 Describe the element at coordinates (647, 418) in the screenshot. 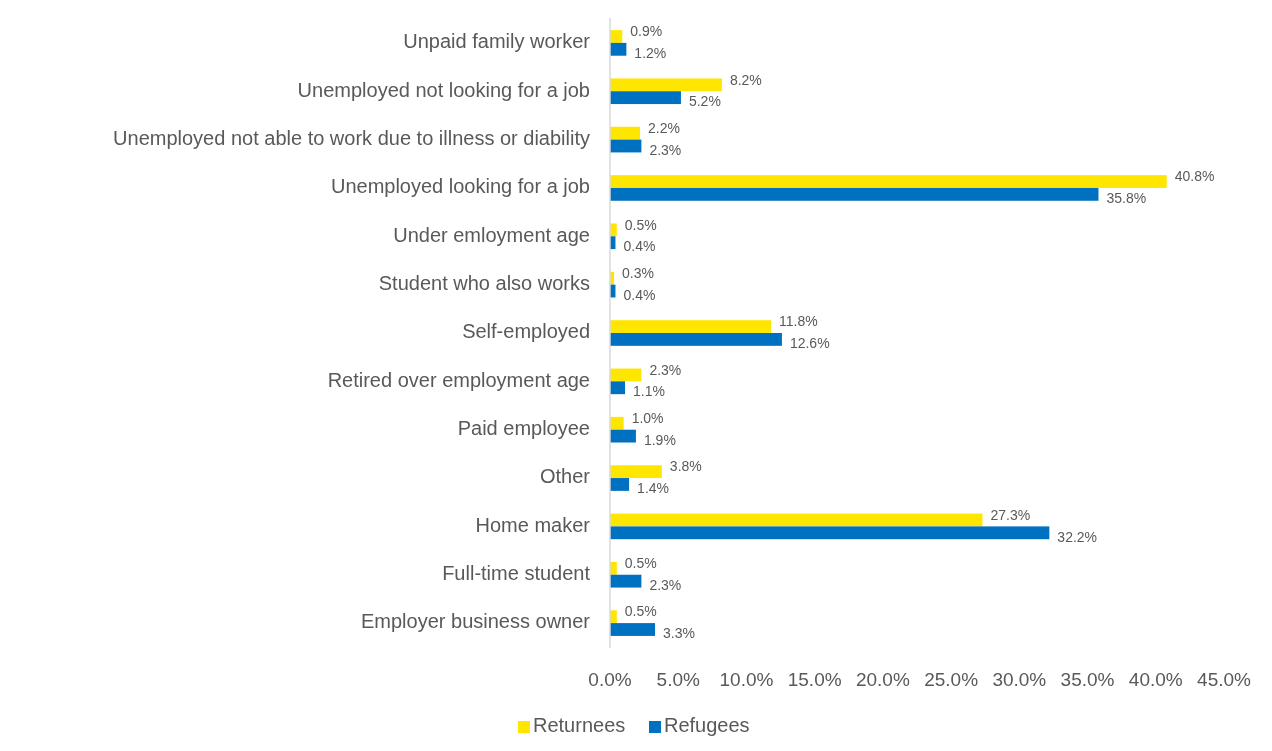

I see `data-label: 1.0%` at that location.